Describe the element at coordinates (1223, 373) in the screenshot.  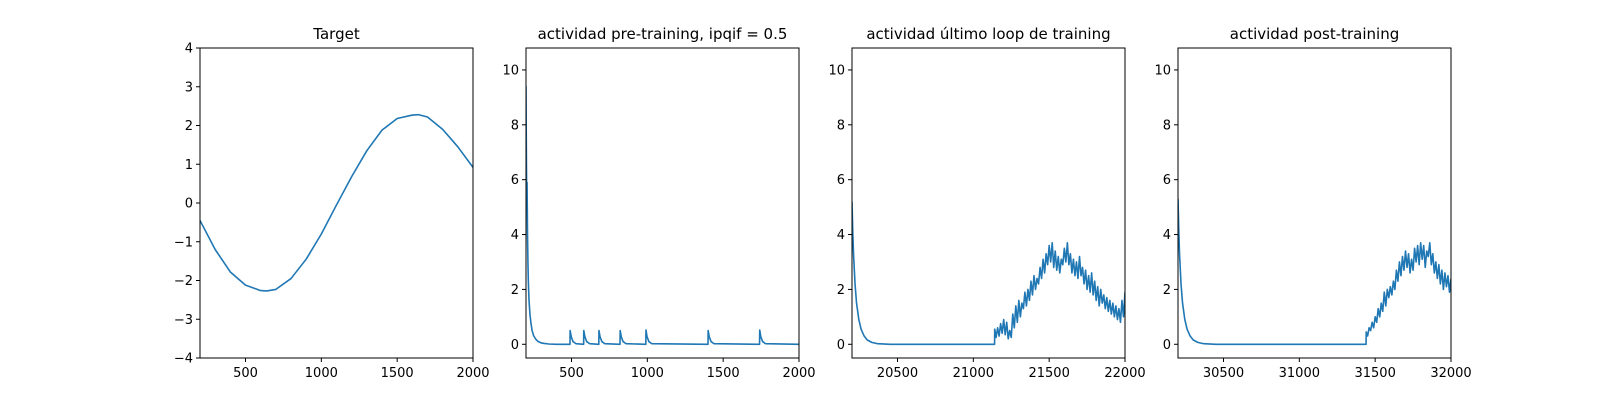
I see `x-tick-label: 30500` at that location.